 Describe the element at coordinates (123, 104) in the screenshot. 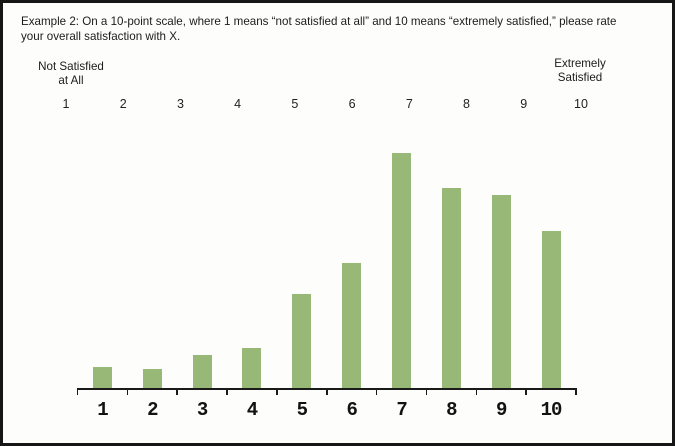

I see `scale-point-2: 2` at that location.